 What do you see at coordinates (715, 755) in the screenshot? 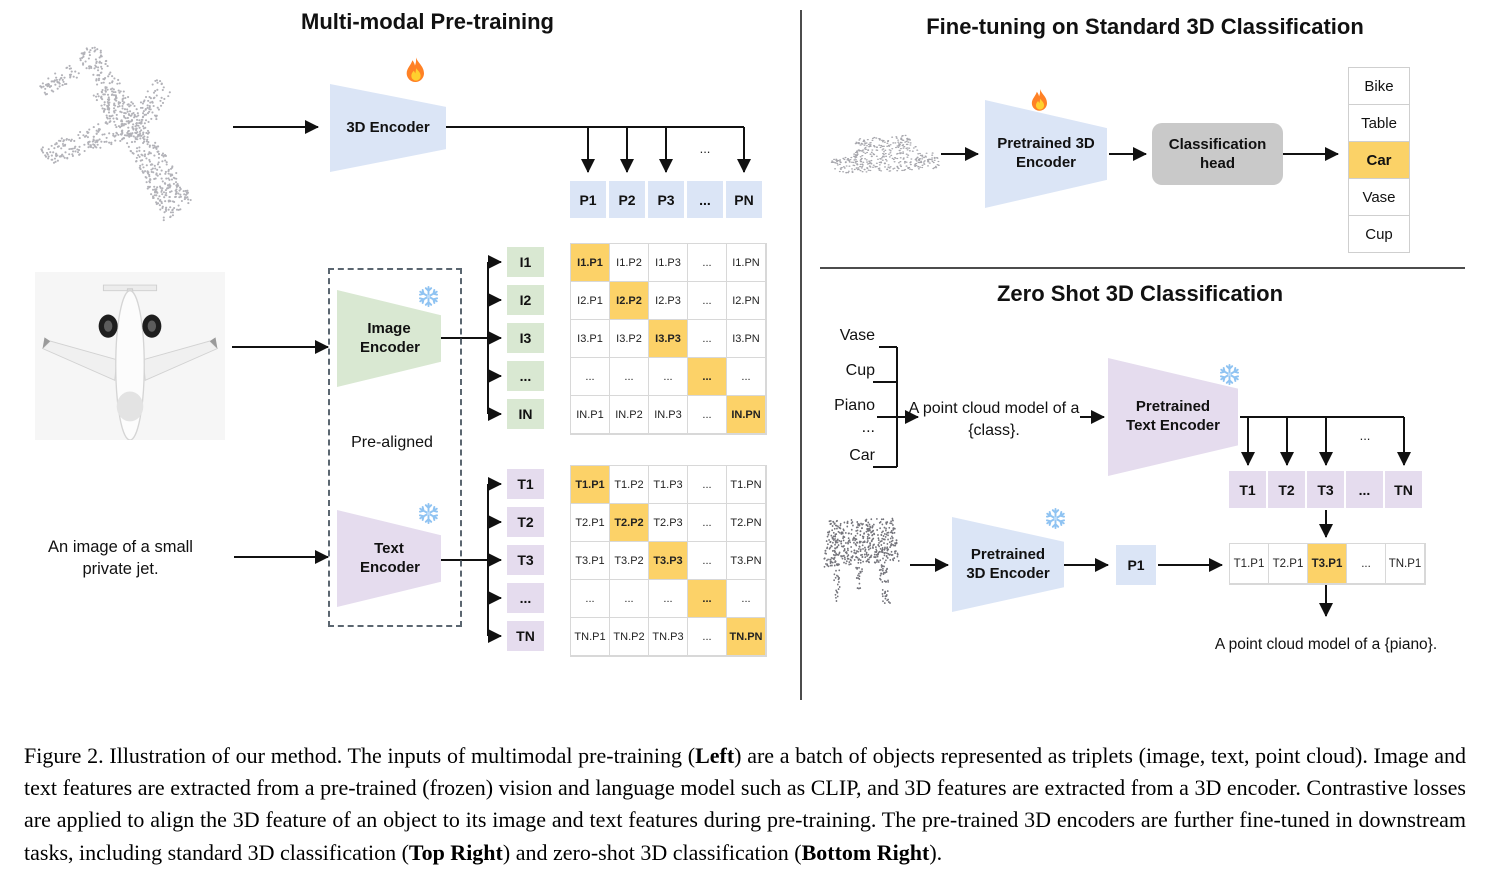
I see `caption-segment: Left` at bounding box center [715, 755].